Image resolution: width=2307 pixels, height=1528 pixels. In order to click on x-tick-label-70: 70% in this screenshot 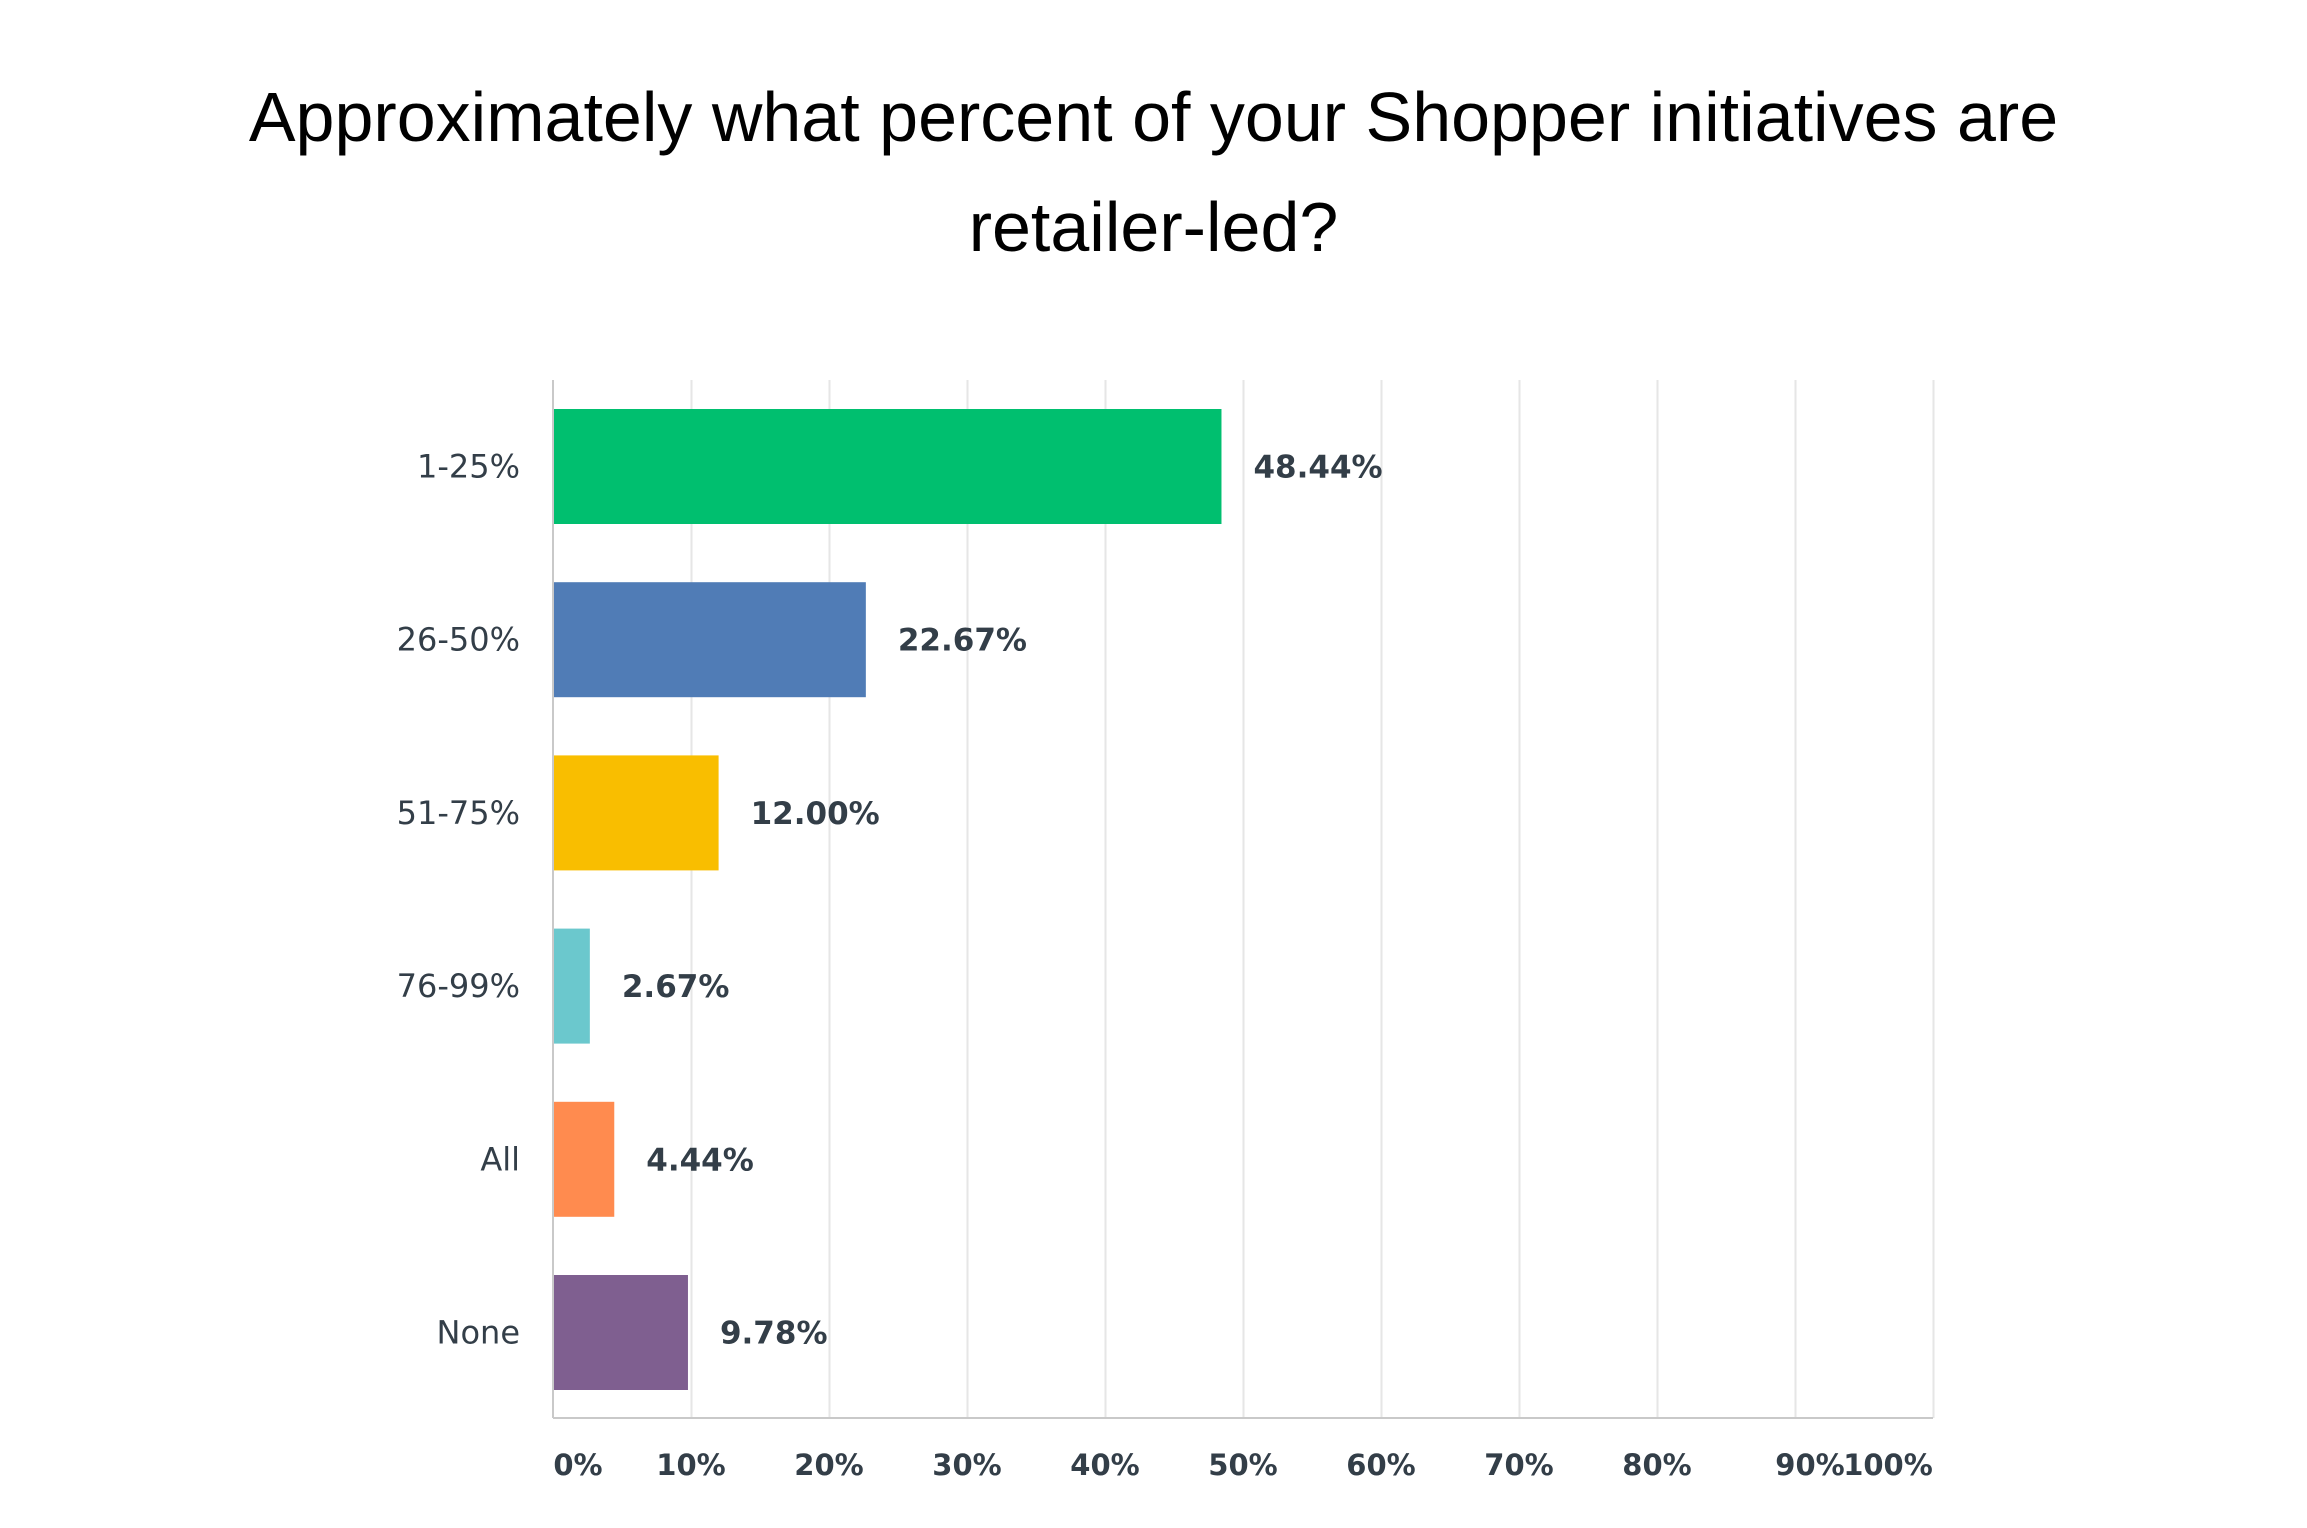, I will do `click(1518, 1465)`.